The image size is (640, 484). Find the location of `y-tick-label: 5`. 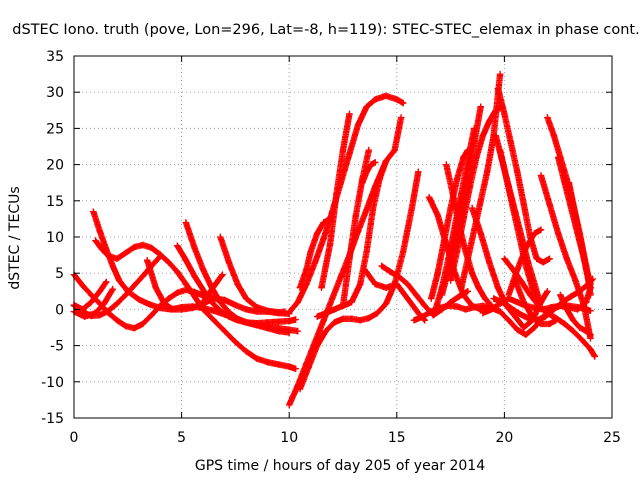

y-tick-label: 5 is located at coordinates (59, 274).